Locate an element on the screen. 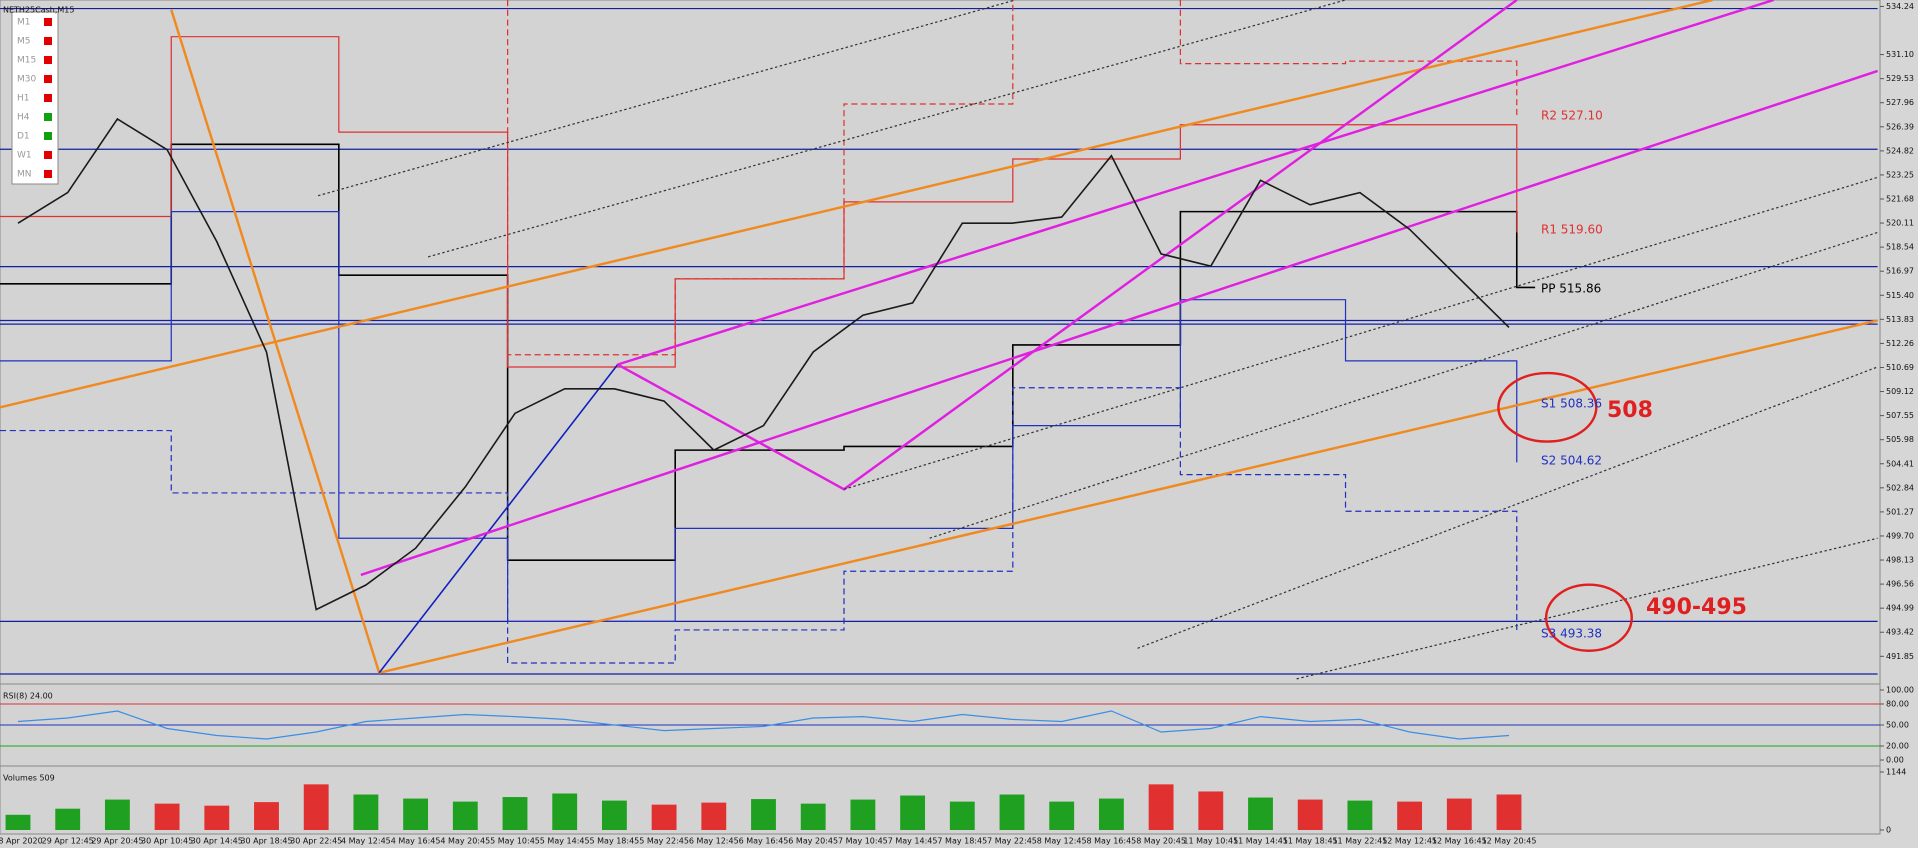  y-tick-label: 512.26 is located at coordinates (1900, 343).